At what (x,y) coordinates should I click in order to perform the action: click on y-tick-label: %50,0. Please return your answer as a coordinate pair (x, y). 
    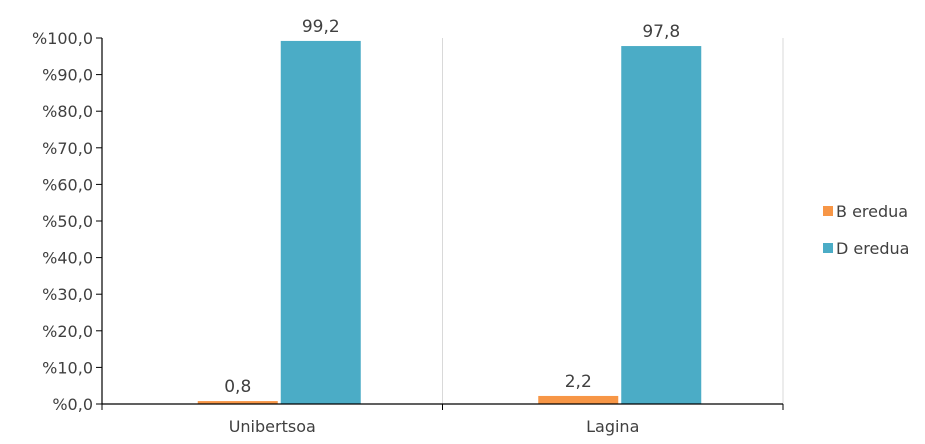
    Looking at the image, I should click on (67, 221).